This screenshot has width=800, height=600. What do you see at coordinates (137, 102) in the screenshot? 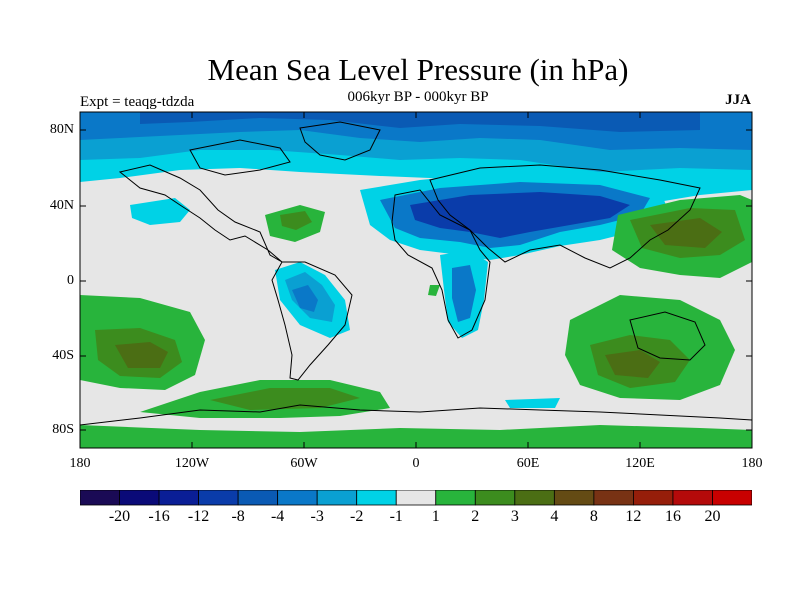
I see `experiment-label: Expt = teaqg-tdzda` at bounding box center [137, 102].